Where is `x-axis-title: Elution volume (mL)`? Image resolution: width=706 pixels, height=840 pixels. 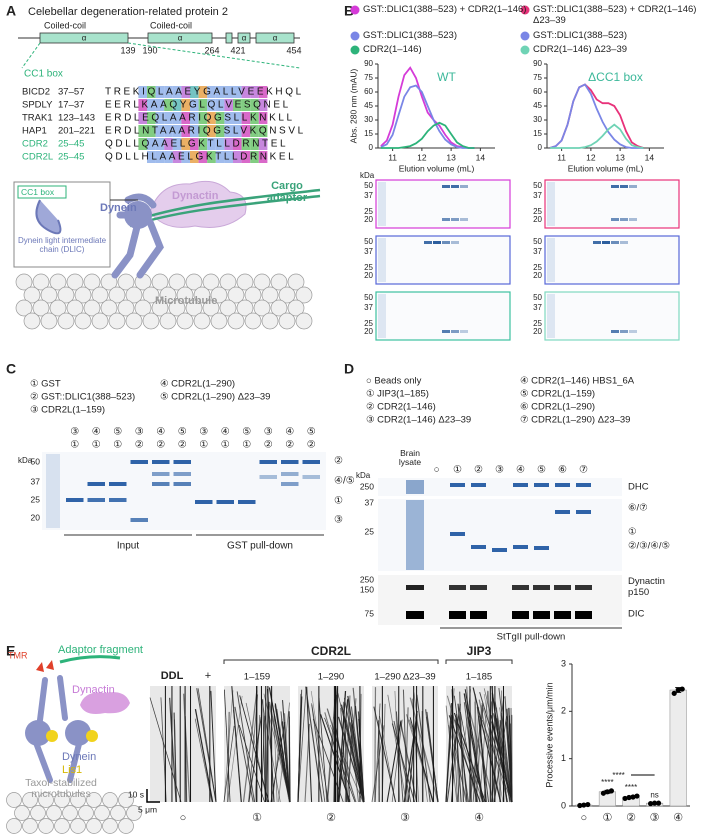
x-axis-title: Elution volume (mL) is located at coordinates (606, 168).